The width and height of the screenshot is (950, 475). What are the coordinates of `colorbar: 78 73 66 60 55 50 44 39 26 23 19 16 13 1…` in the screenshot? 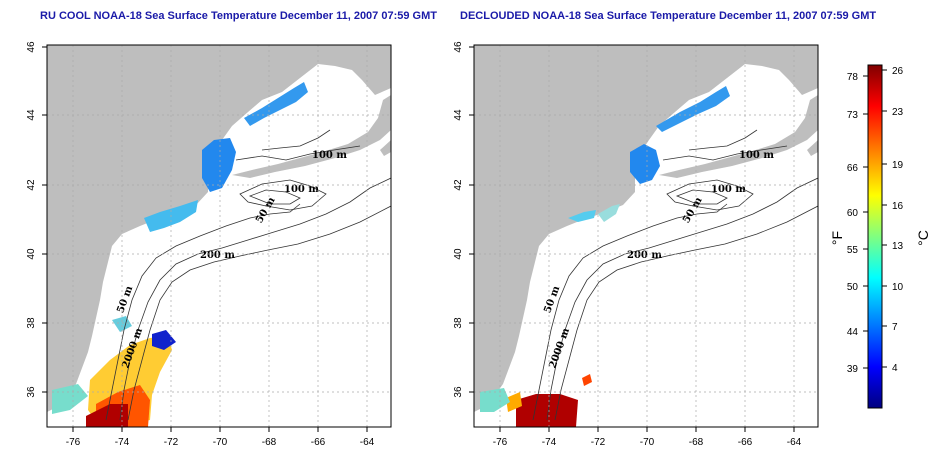 It's located at (880, 236).